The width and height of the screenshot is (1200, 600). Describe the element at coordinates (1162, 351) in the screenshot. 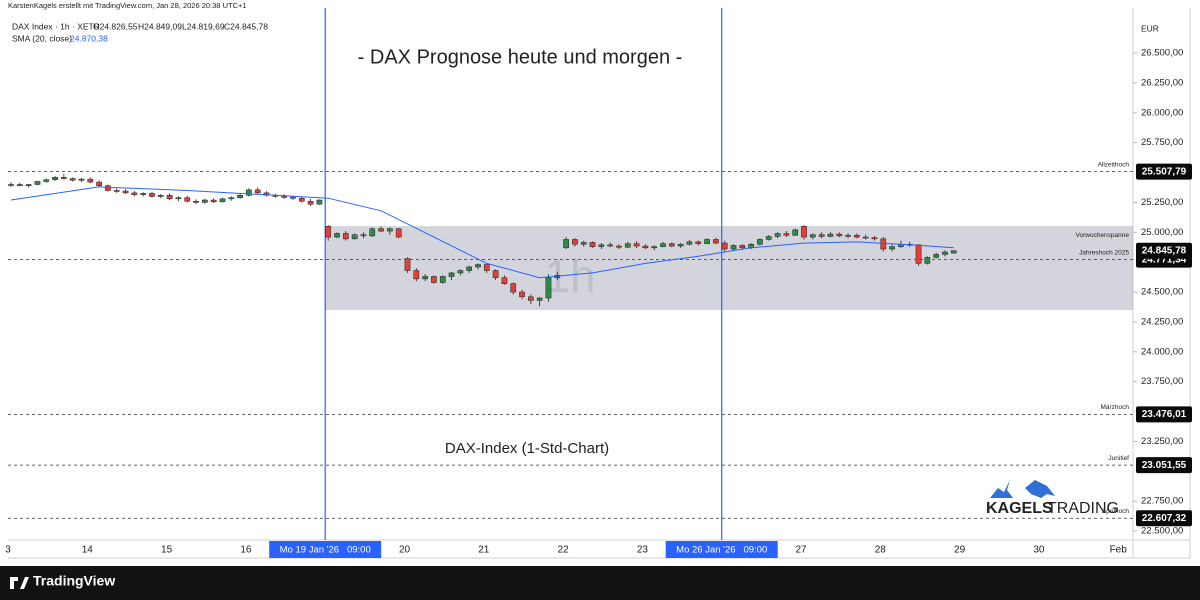

I see `y-tick-label: 24.000,00` at that location.